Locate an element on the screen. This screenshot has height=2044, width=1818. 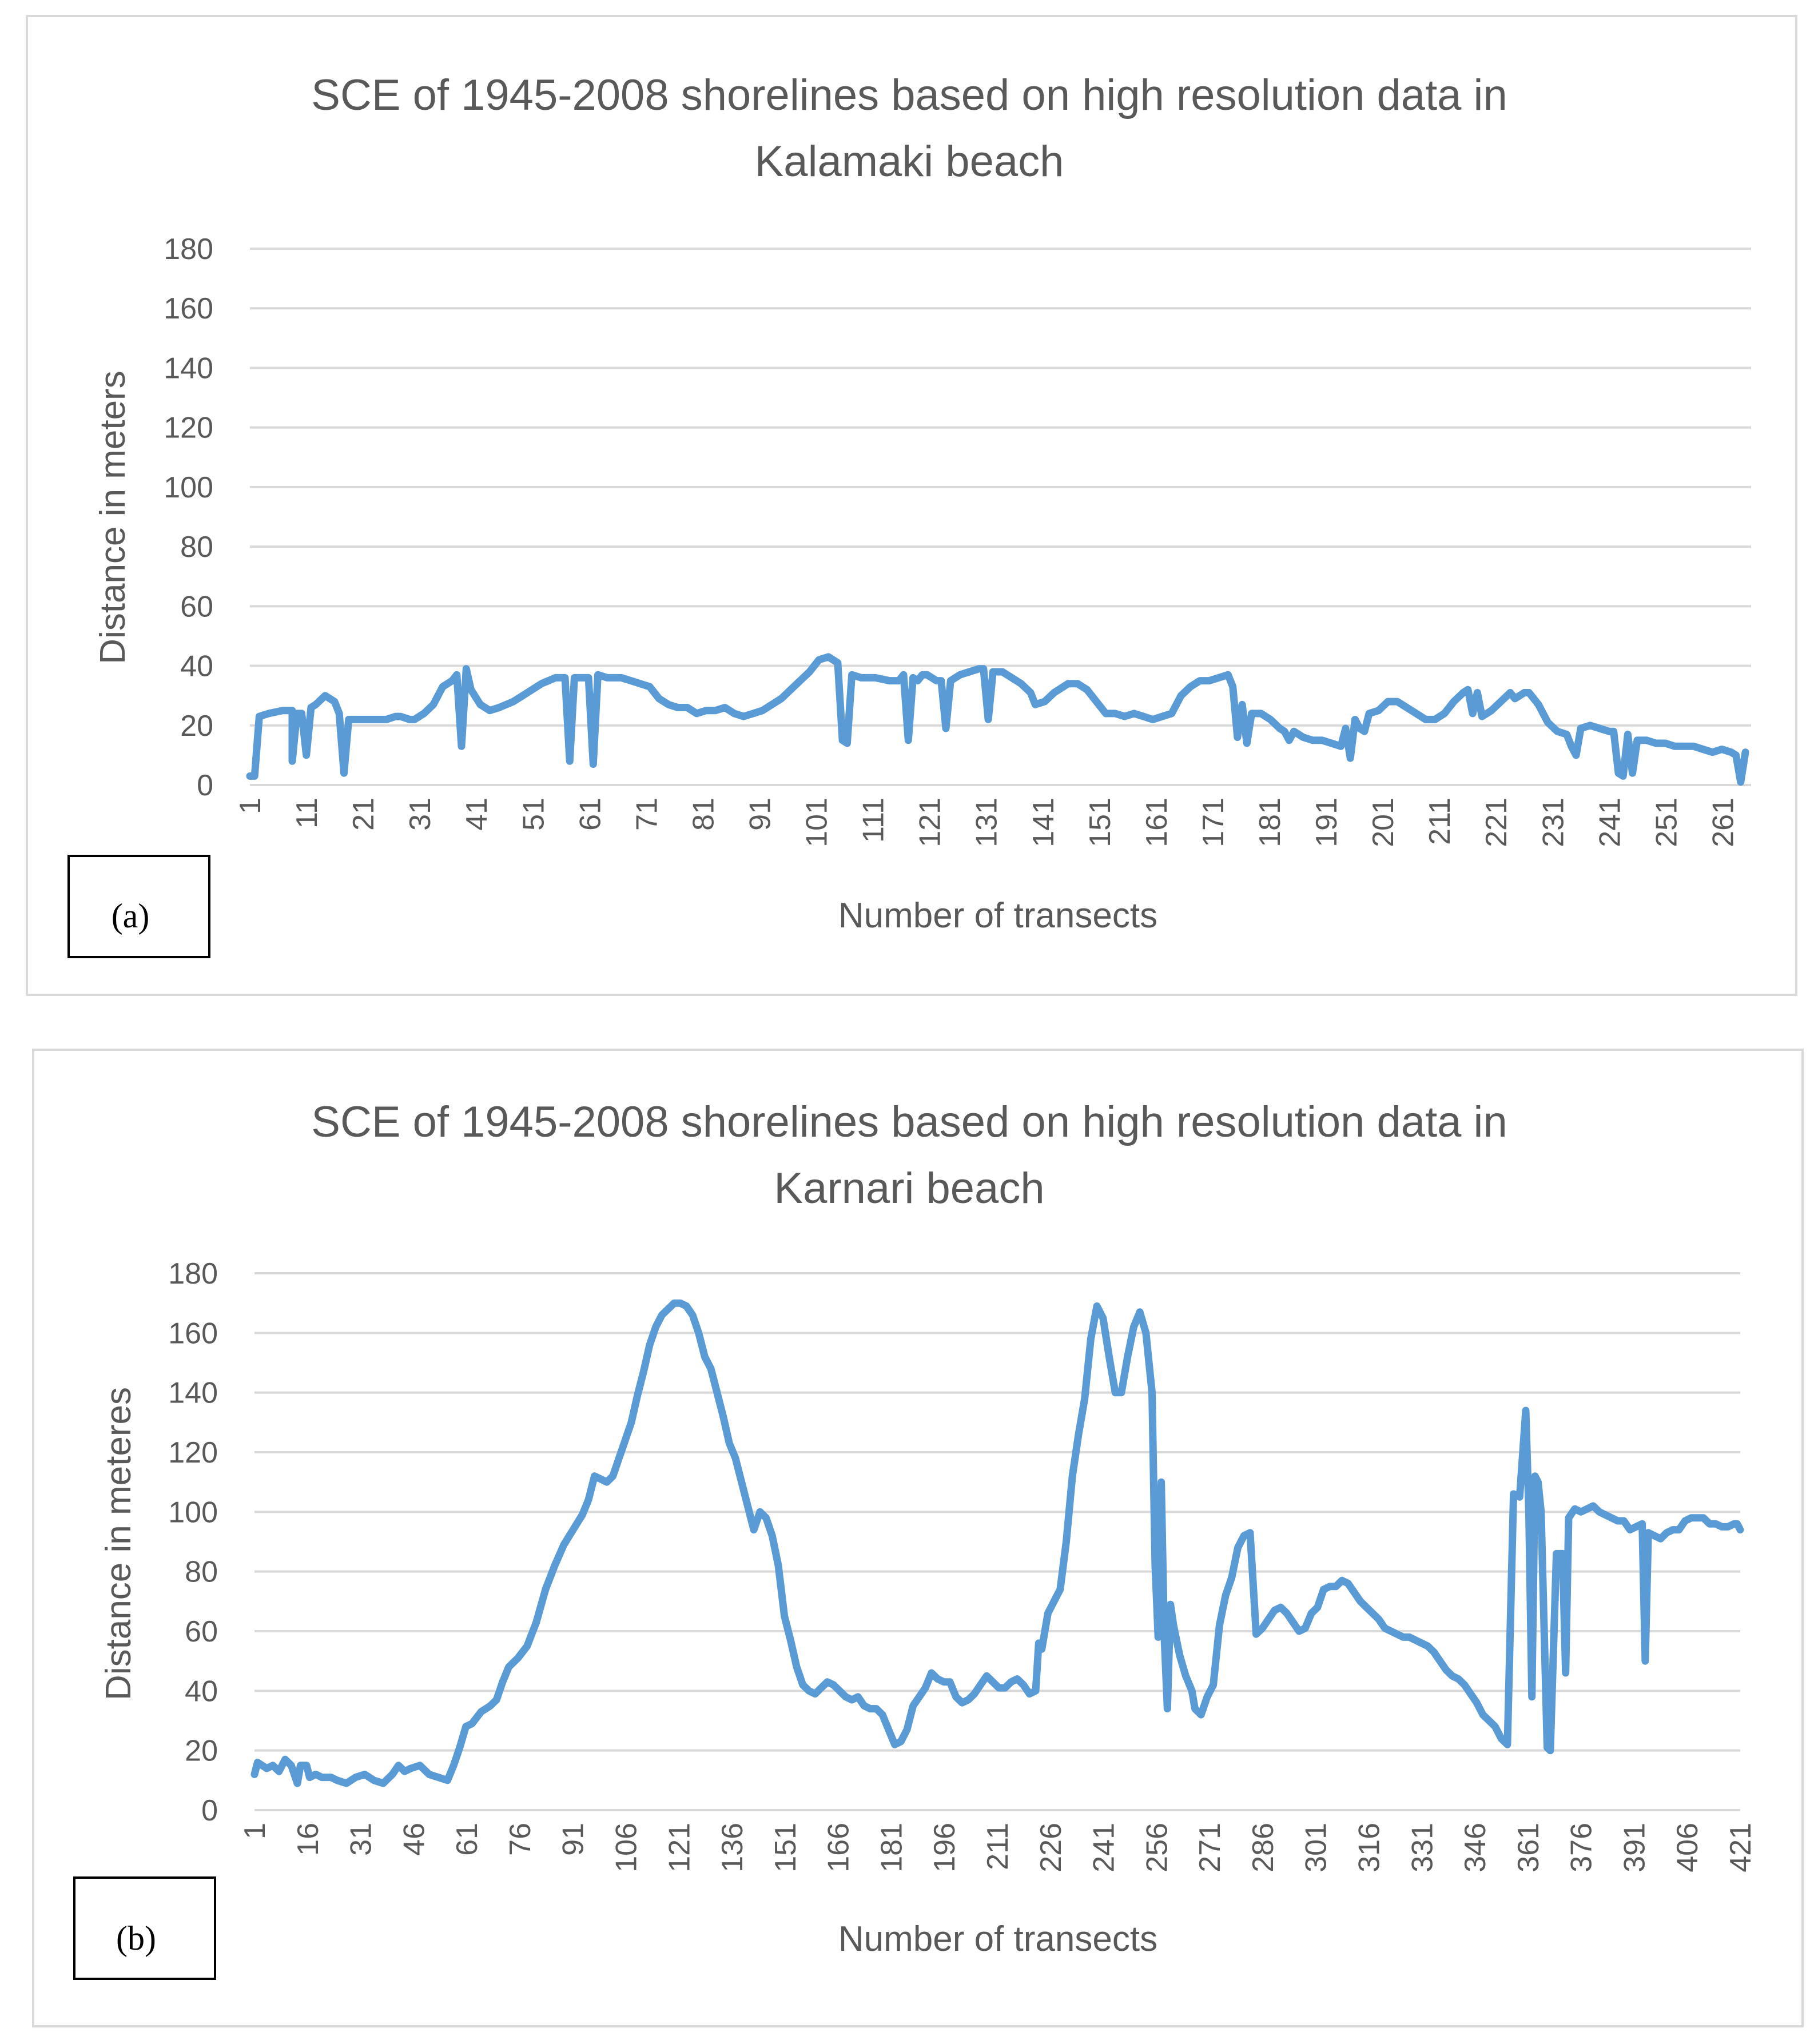
x-tick-label-a-251: 251 is located at coordinates (1666, 822).